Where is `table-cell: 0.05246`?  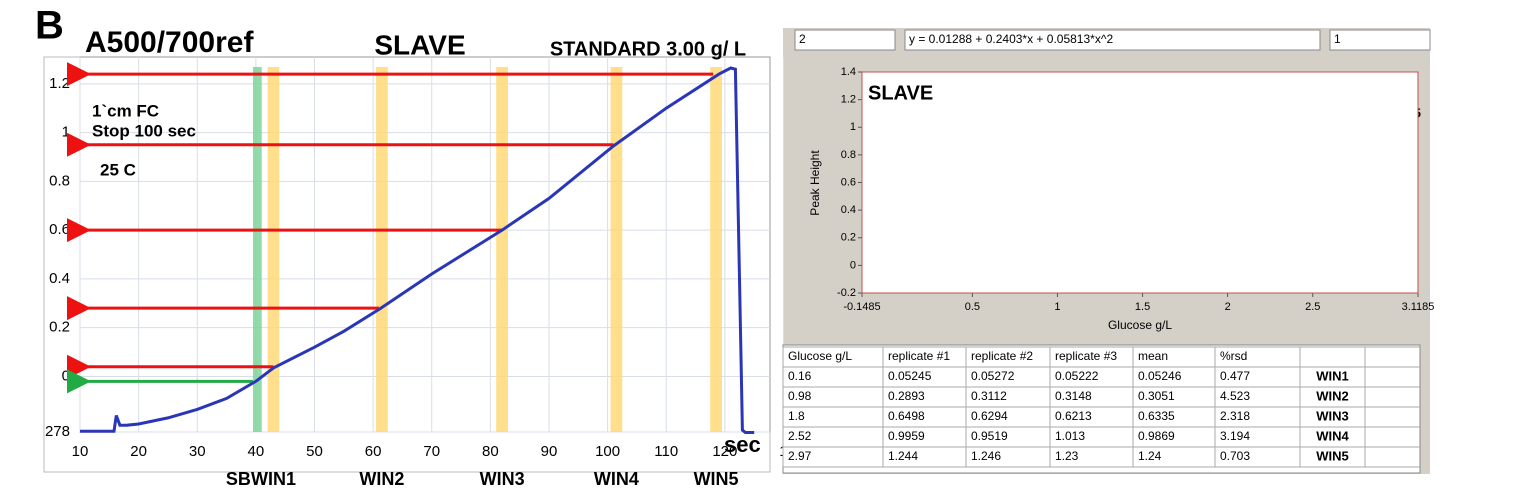
table-cell: 0.05246 is located at coordinates (1160, 376).